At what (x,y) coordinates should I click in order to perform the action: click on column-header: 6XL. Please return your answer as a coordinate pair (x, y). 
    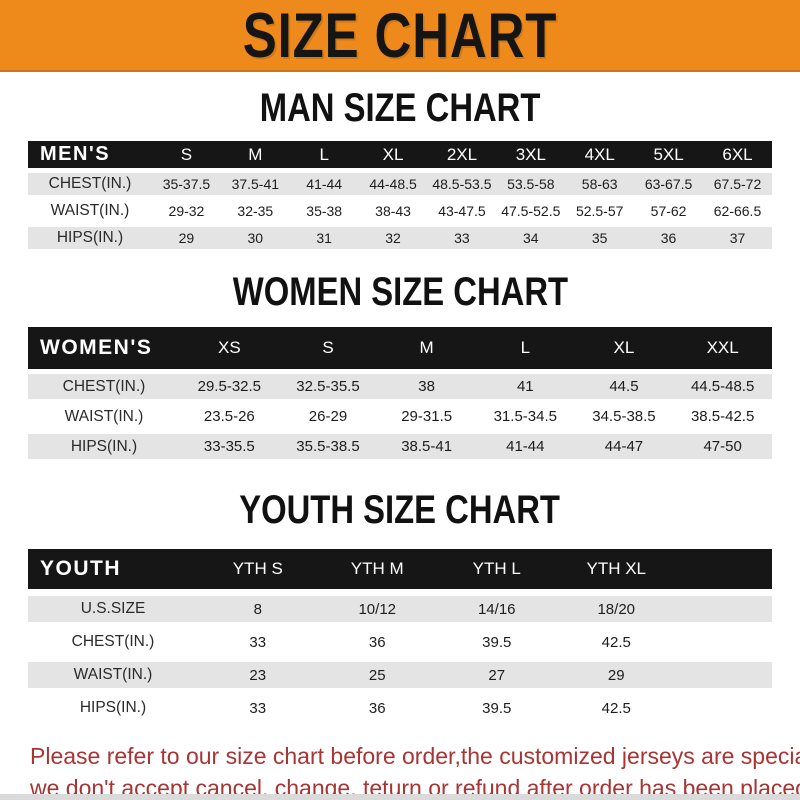
    Looking at the image, I should click on (737, 154).